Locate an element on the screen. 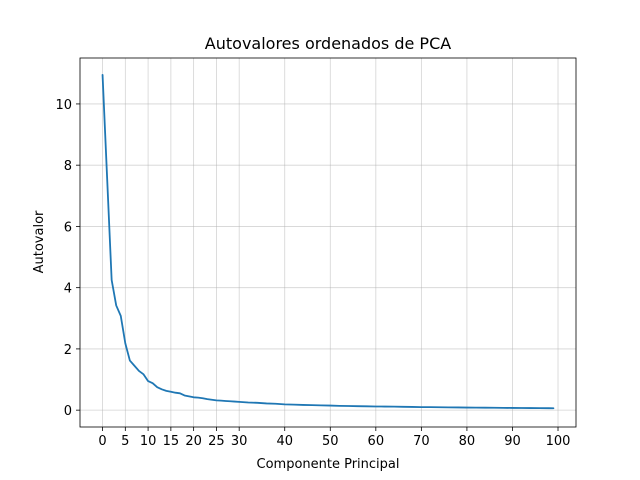  y-axis-ticks: 0 2 4 6 8 10 is located at coordinates (67, 258).